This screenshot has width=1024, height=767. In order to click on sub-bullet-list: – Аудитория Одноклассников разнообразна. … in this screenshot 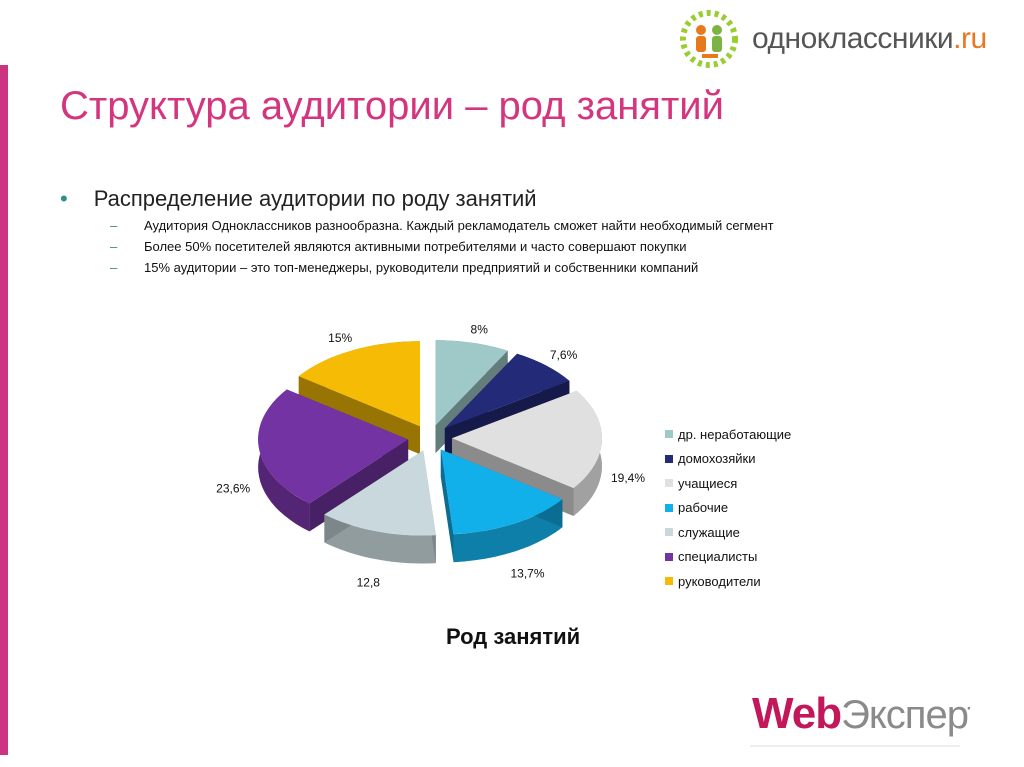, I will do `click(442, 249)`.